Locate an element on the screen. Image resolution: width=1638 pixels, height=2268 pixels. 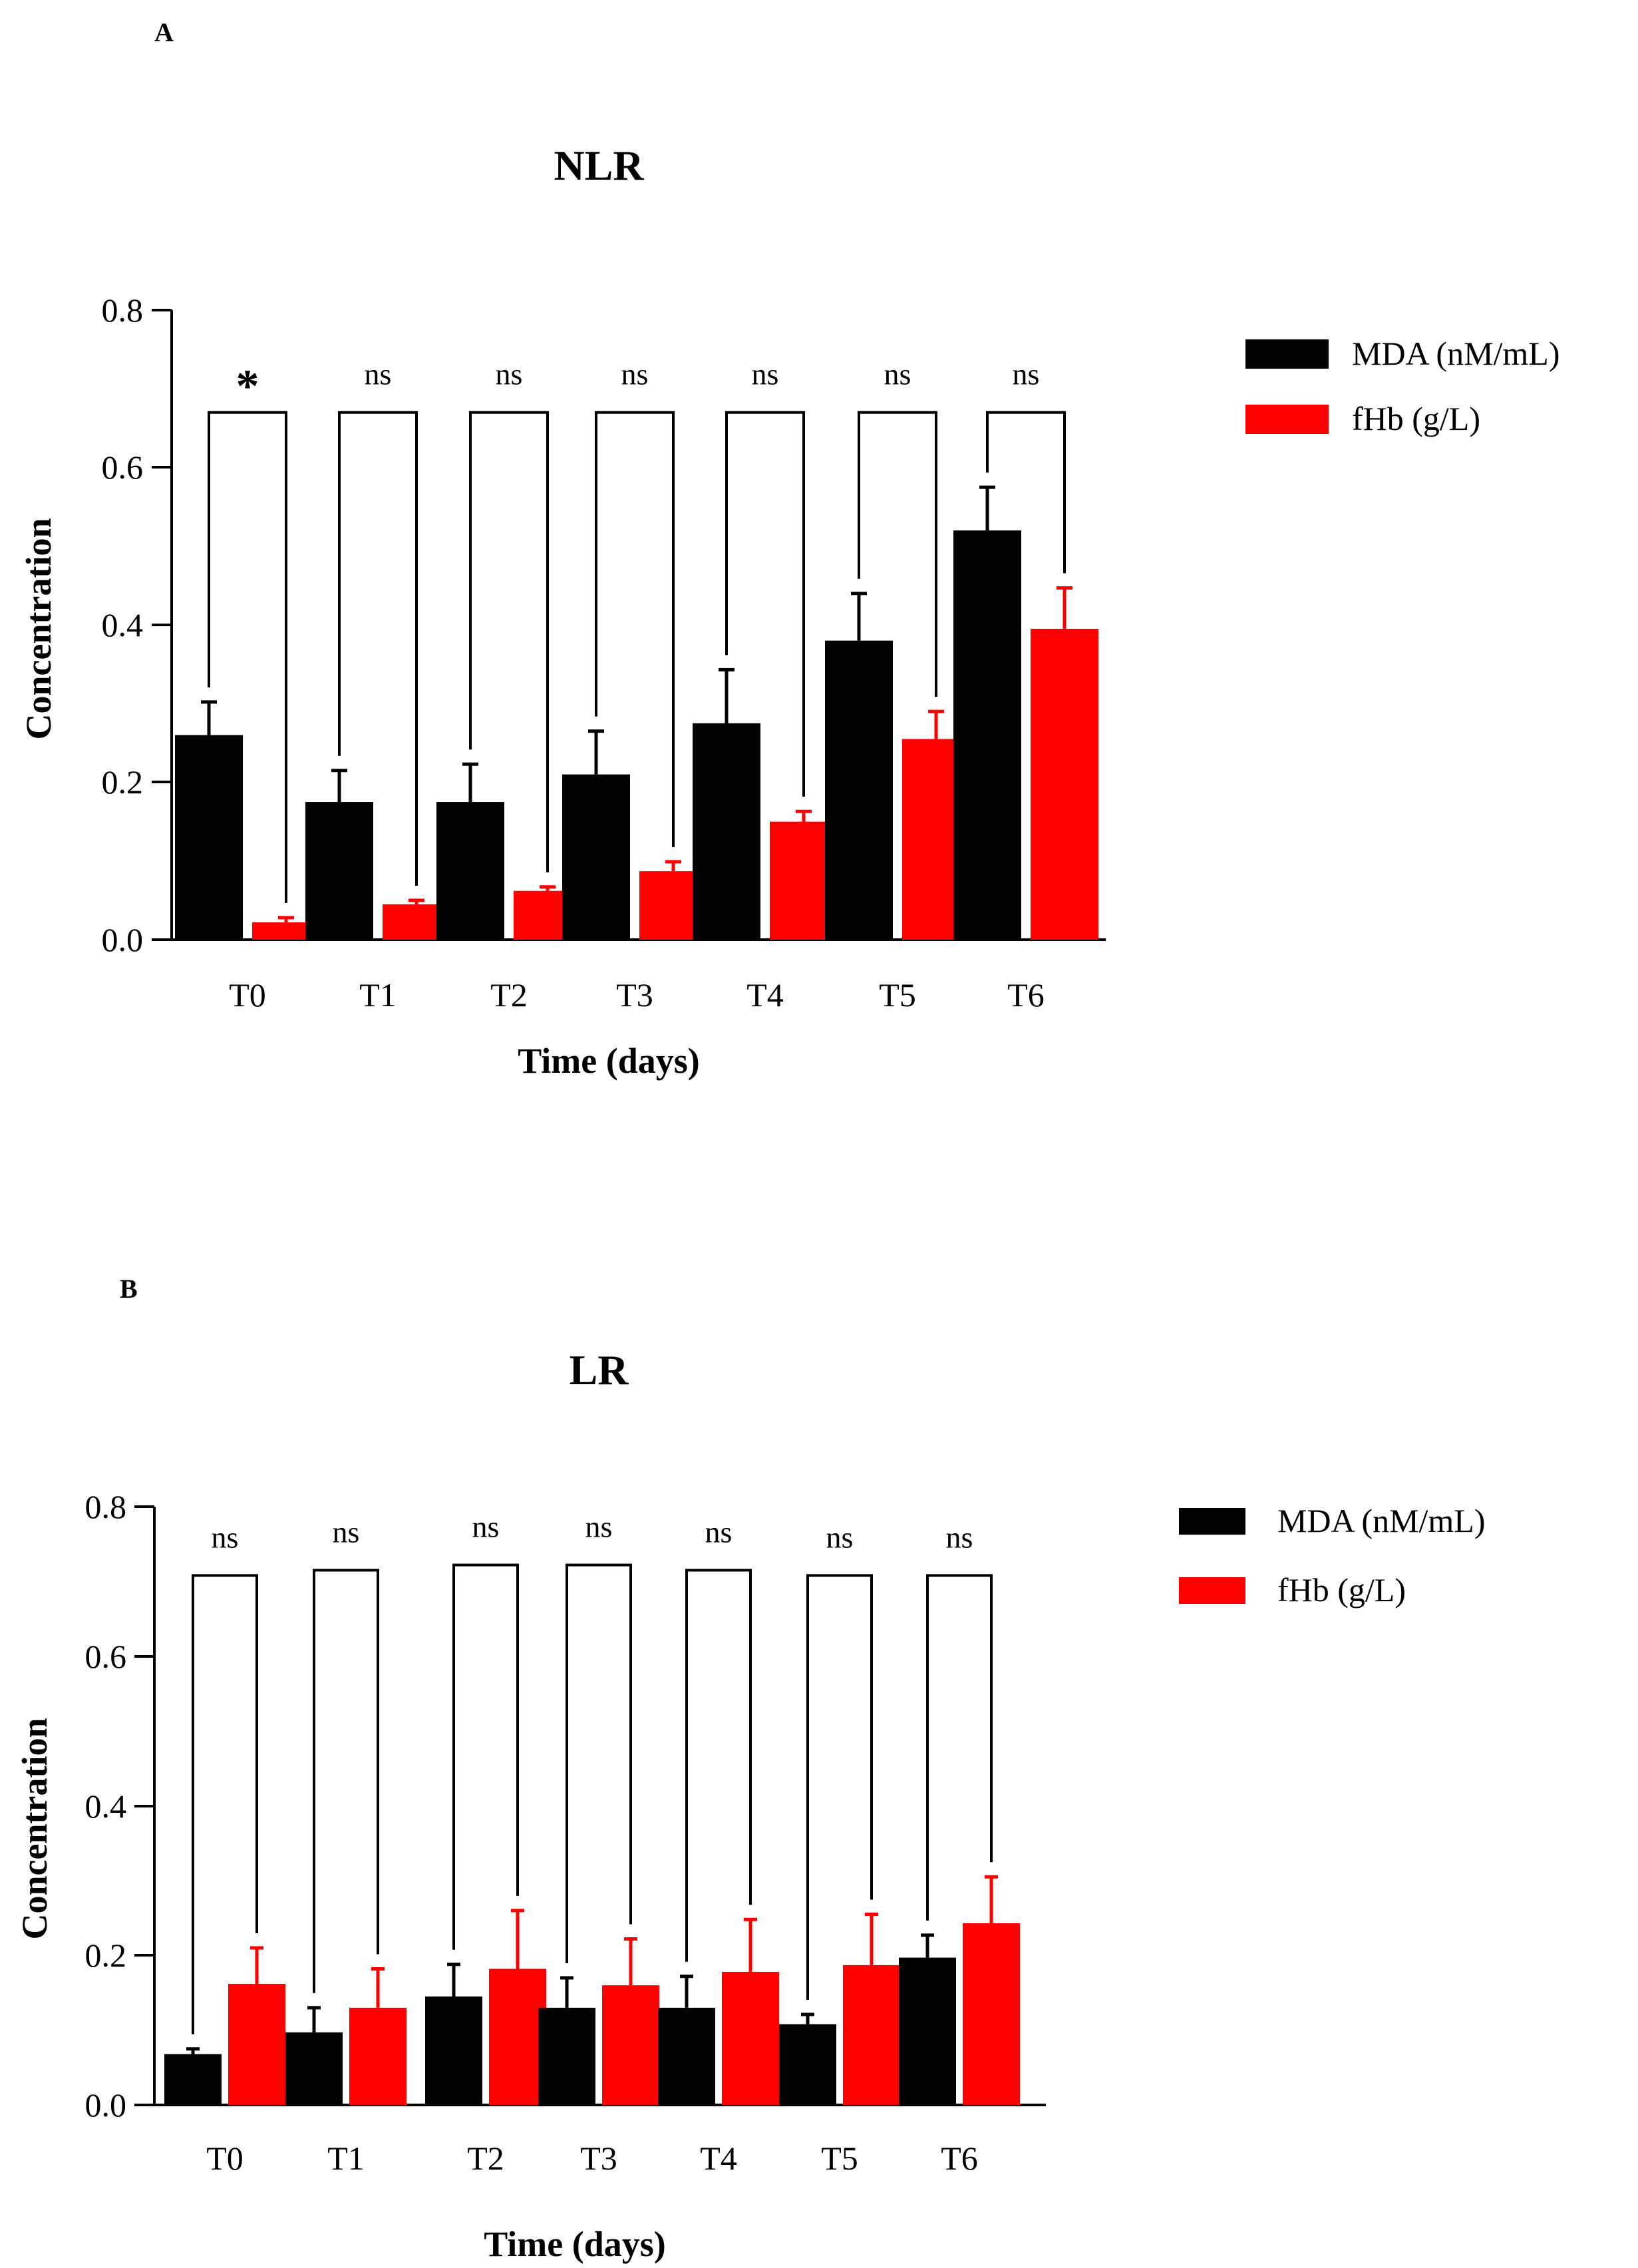
chart-b-y-ticks: 0.0 0.2 0.4 0.6 0.8 is located at coordinates (120, 1806).